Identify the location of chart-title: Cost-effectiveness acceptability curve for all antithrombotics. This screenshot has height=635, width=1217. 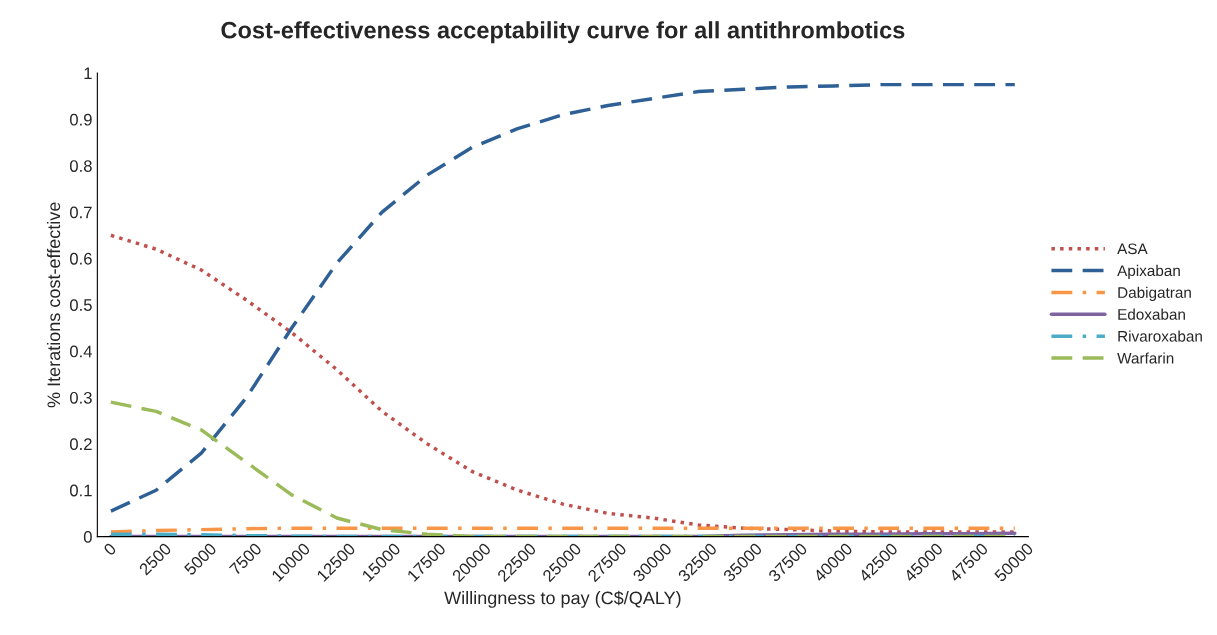
(563, 32).